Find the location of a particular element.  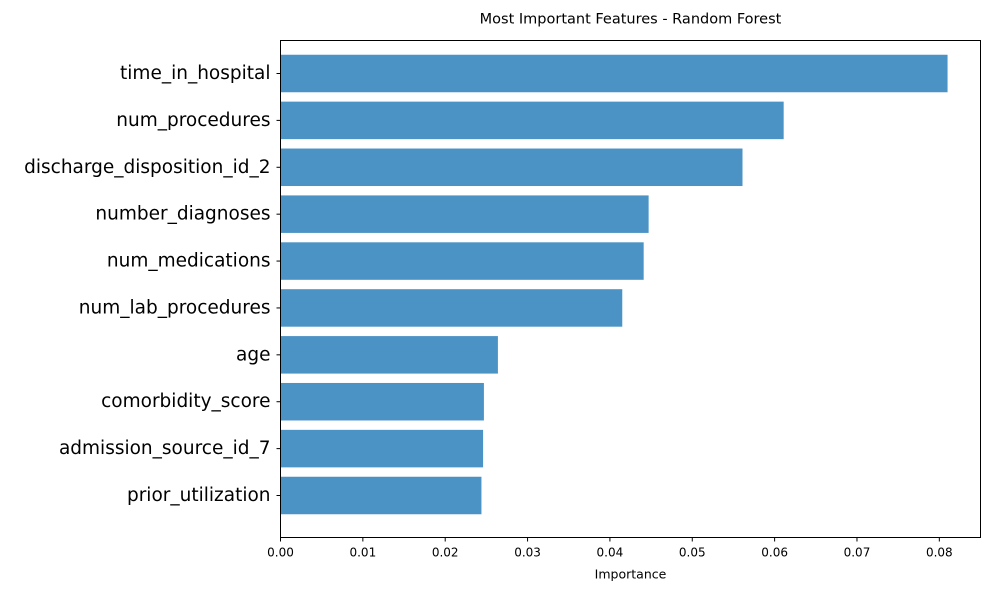

bar-time-in-hospital is located at coordinates (614, 73).